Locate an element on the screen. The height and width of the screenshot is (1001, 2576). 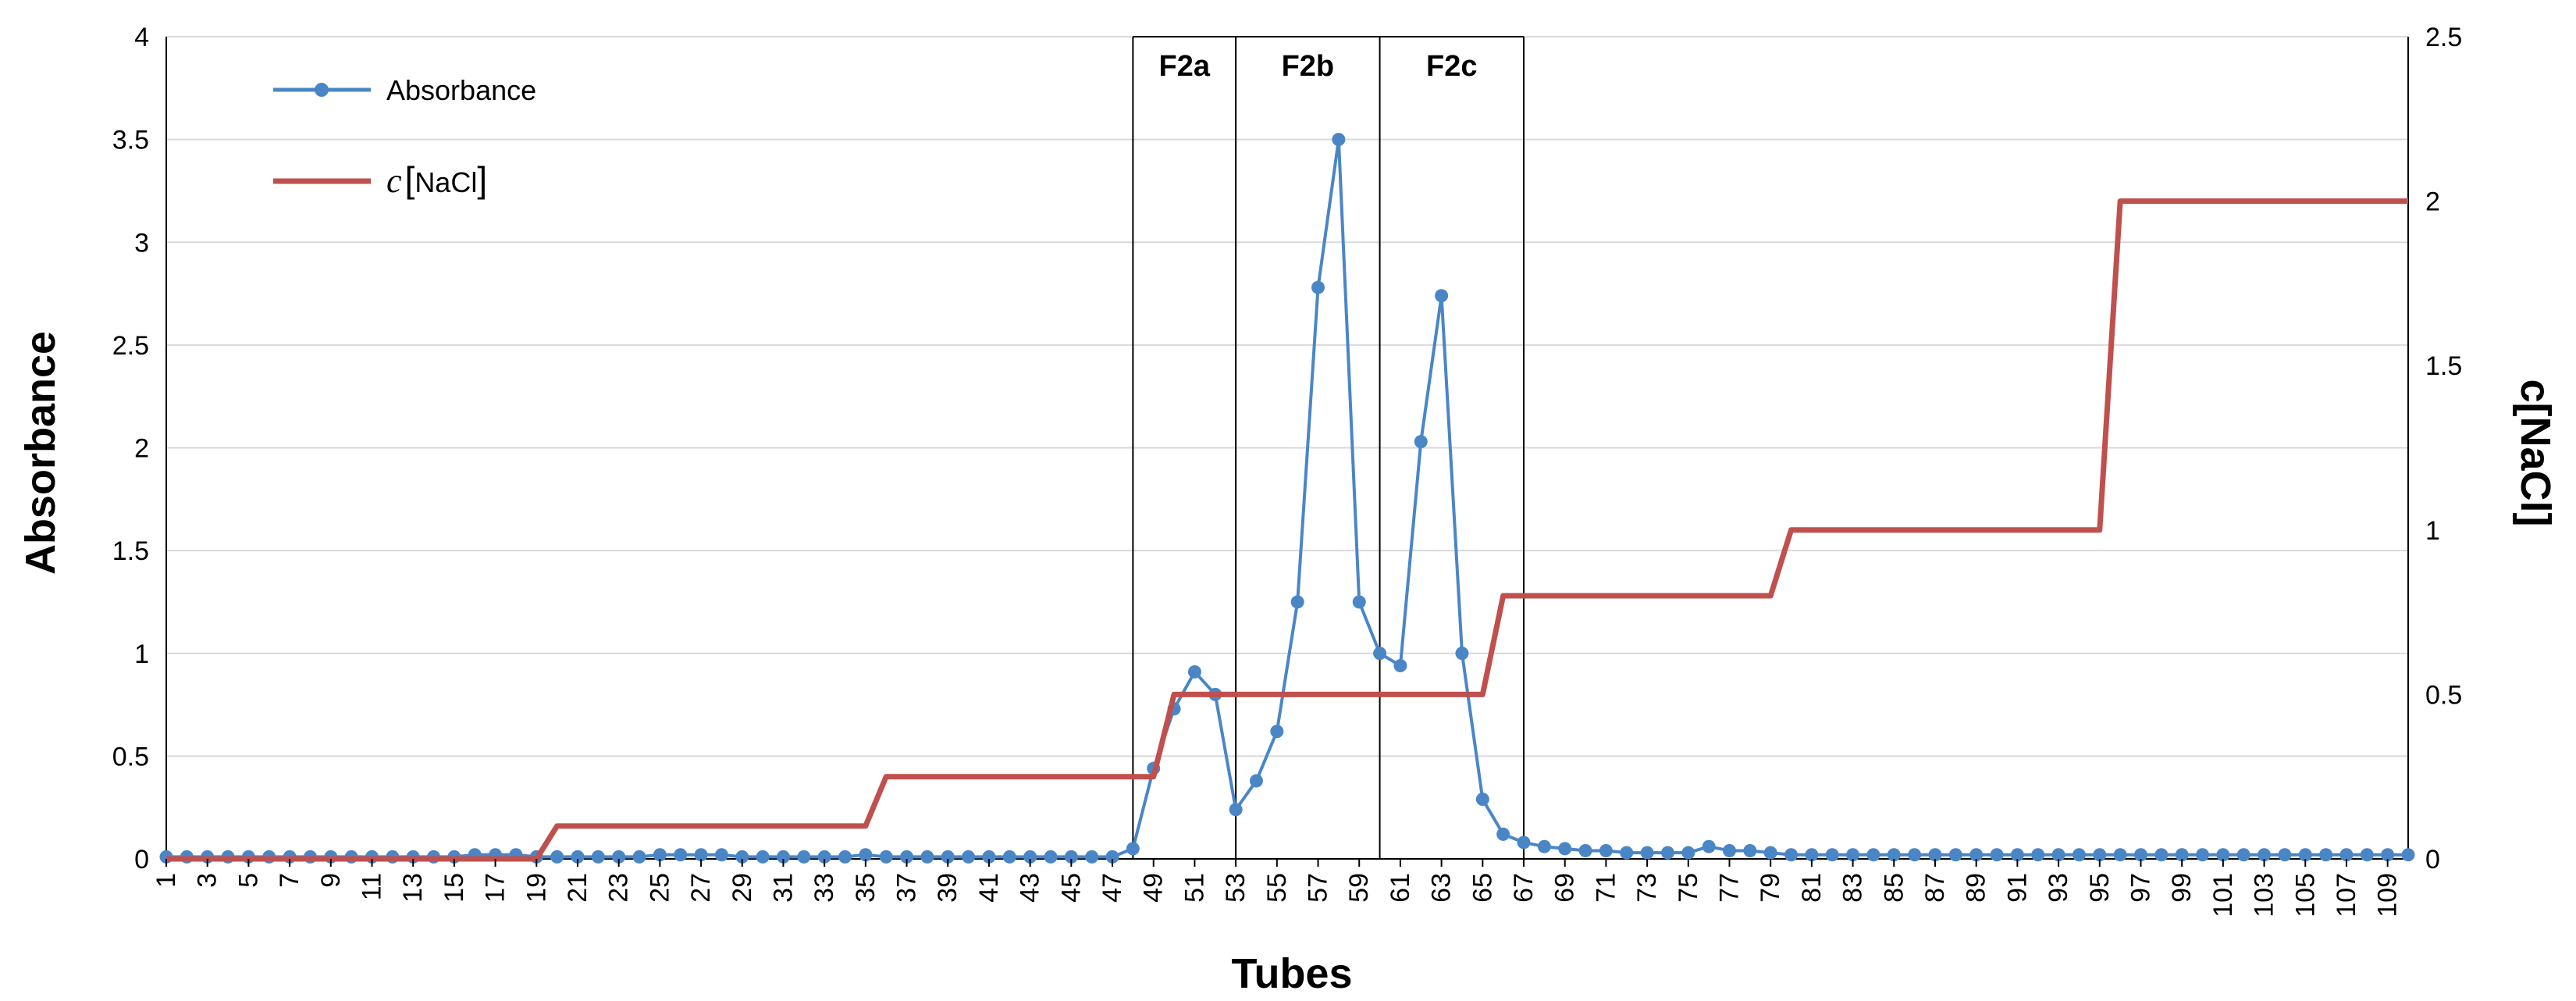
region-label: F2a is located at coordinates (1185, 66).